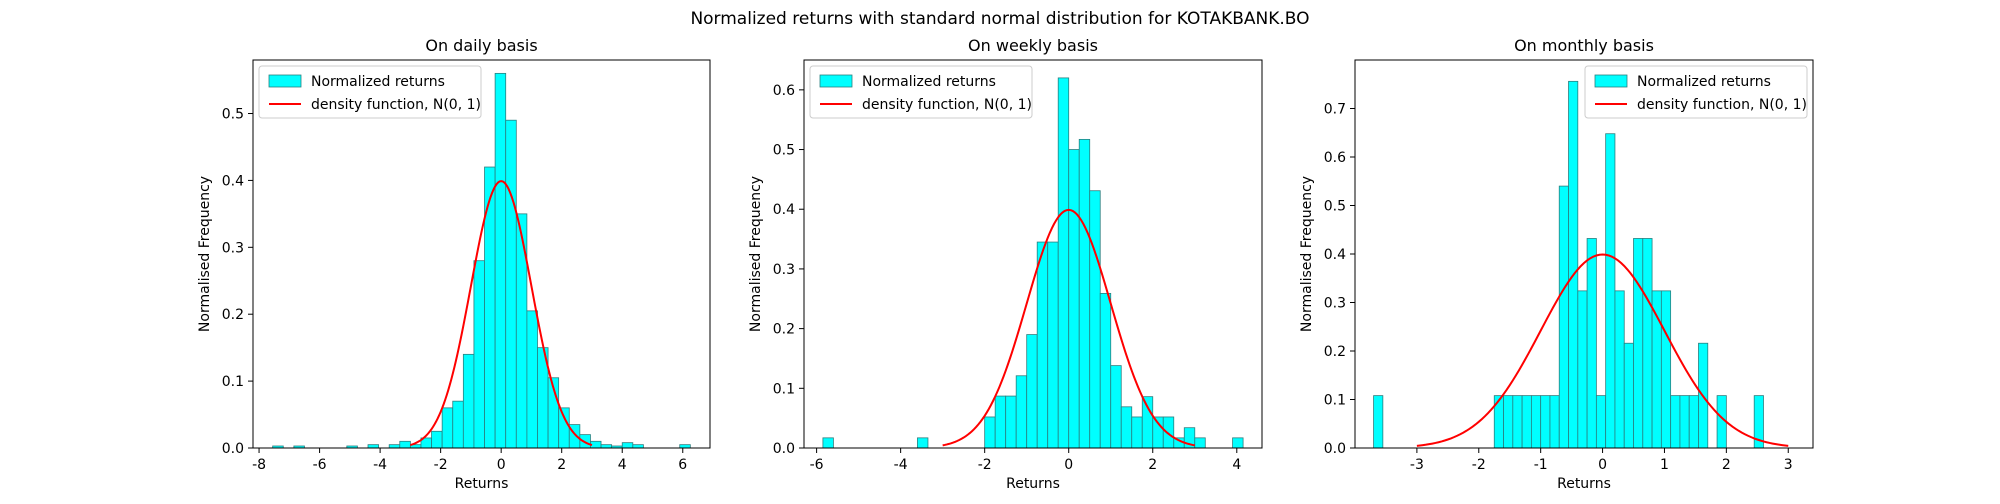  What do you see at coordinates (1033, 45) in the screenshot?
I see `subplot-title: On weekly basis` at bounding box center [1033, 45].